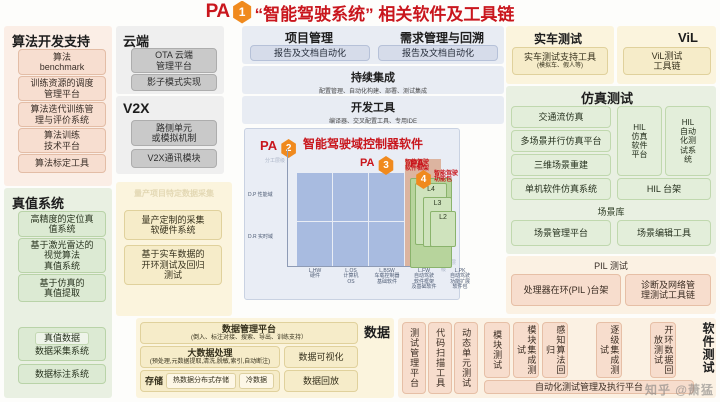 The image size is (720, 402). I want to click on pa-marker-4: PA, so click(417, 164).